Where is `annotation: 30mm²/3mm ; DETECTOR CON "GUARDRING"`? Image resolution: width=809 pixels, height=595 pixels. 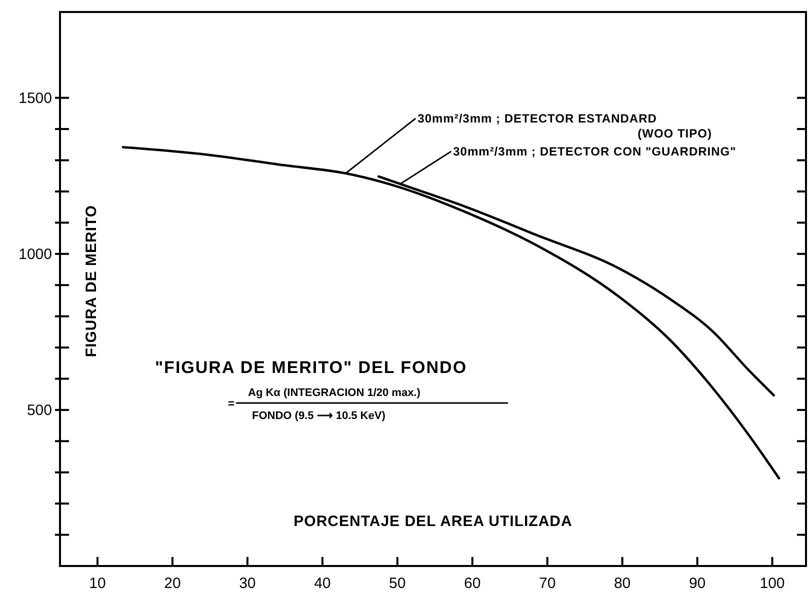 annotation: 30mm²/3mm ; DETECTOR CON "GUARDRING" is located at coordinates (594, 151).